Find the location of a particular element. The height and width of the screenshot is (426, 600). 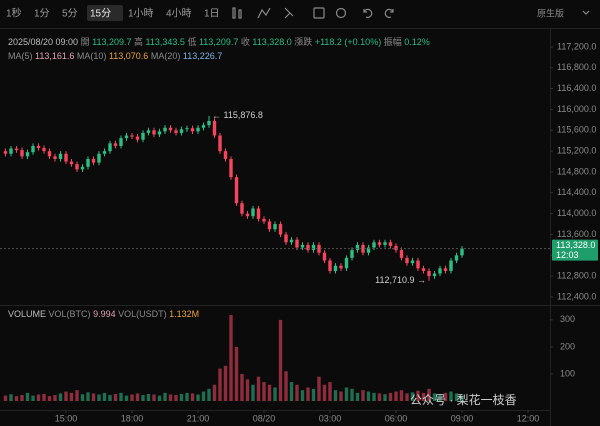

watermark: 公众号 · 梨花一枝香 is located at coordinates (463, 399).